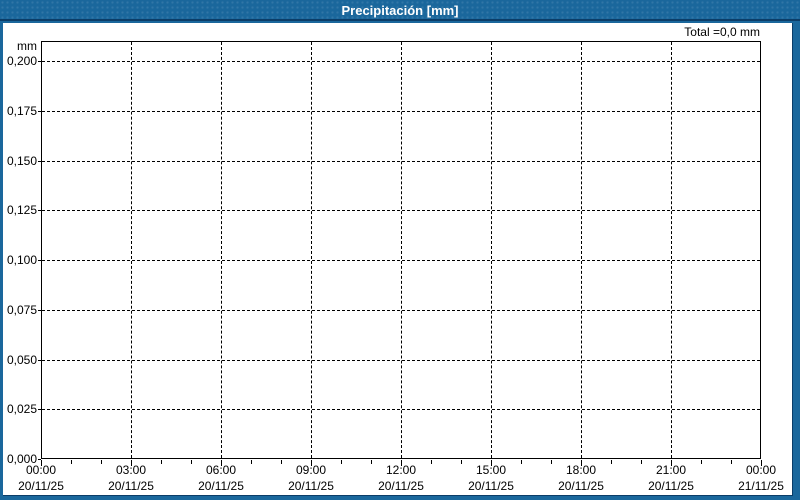  I want to click on y-tick-label: 0,200, so click(21, 61).